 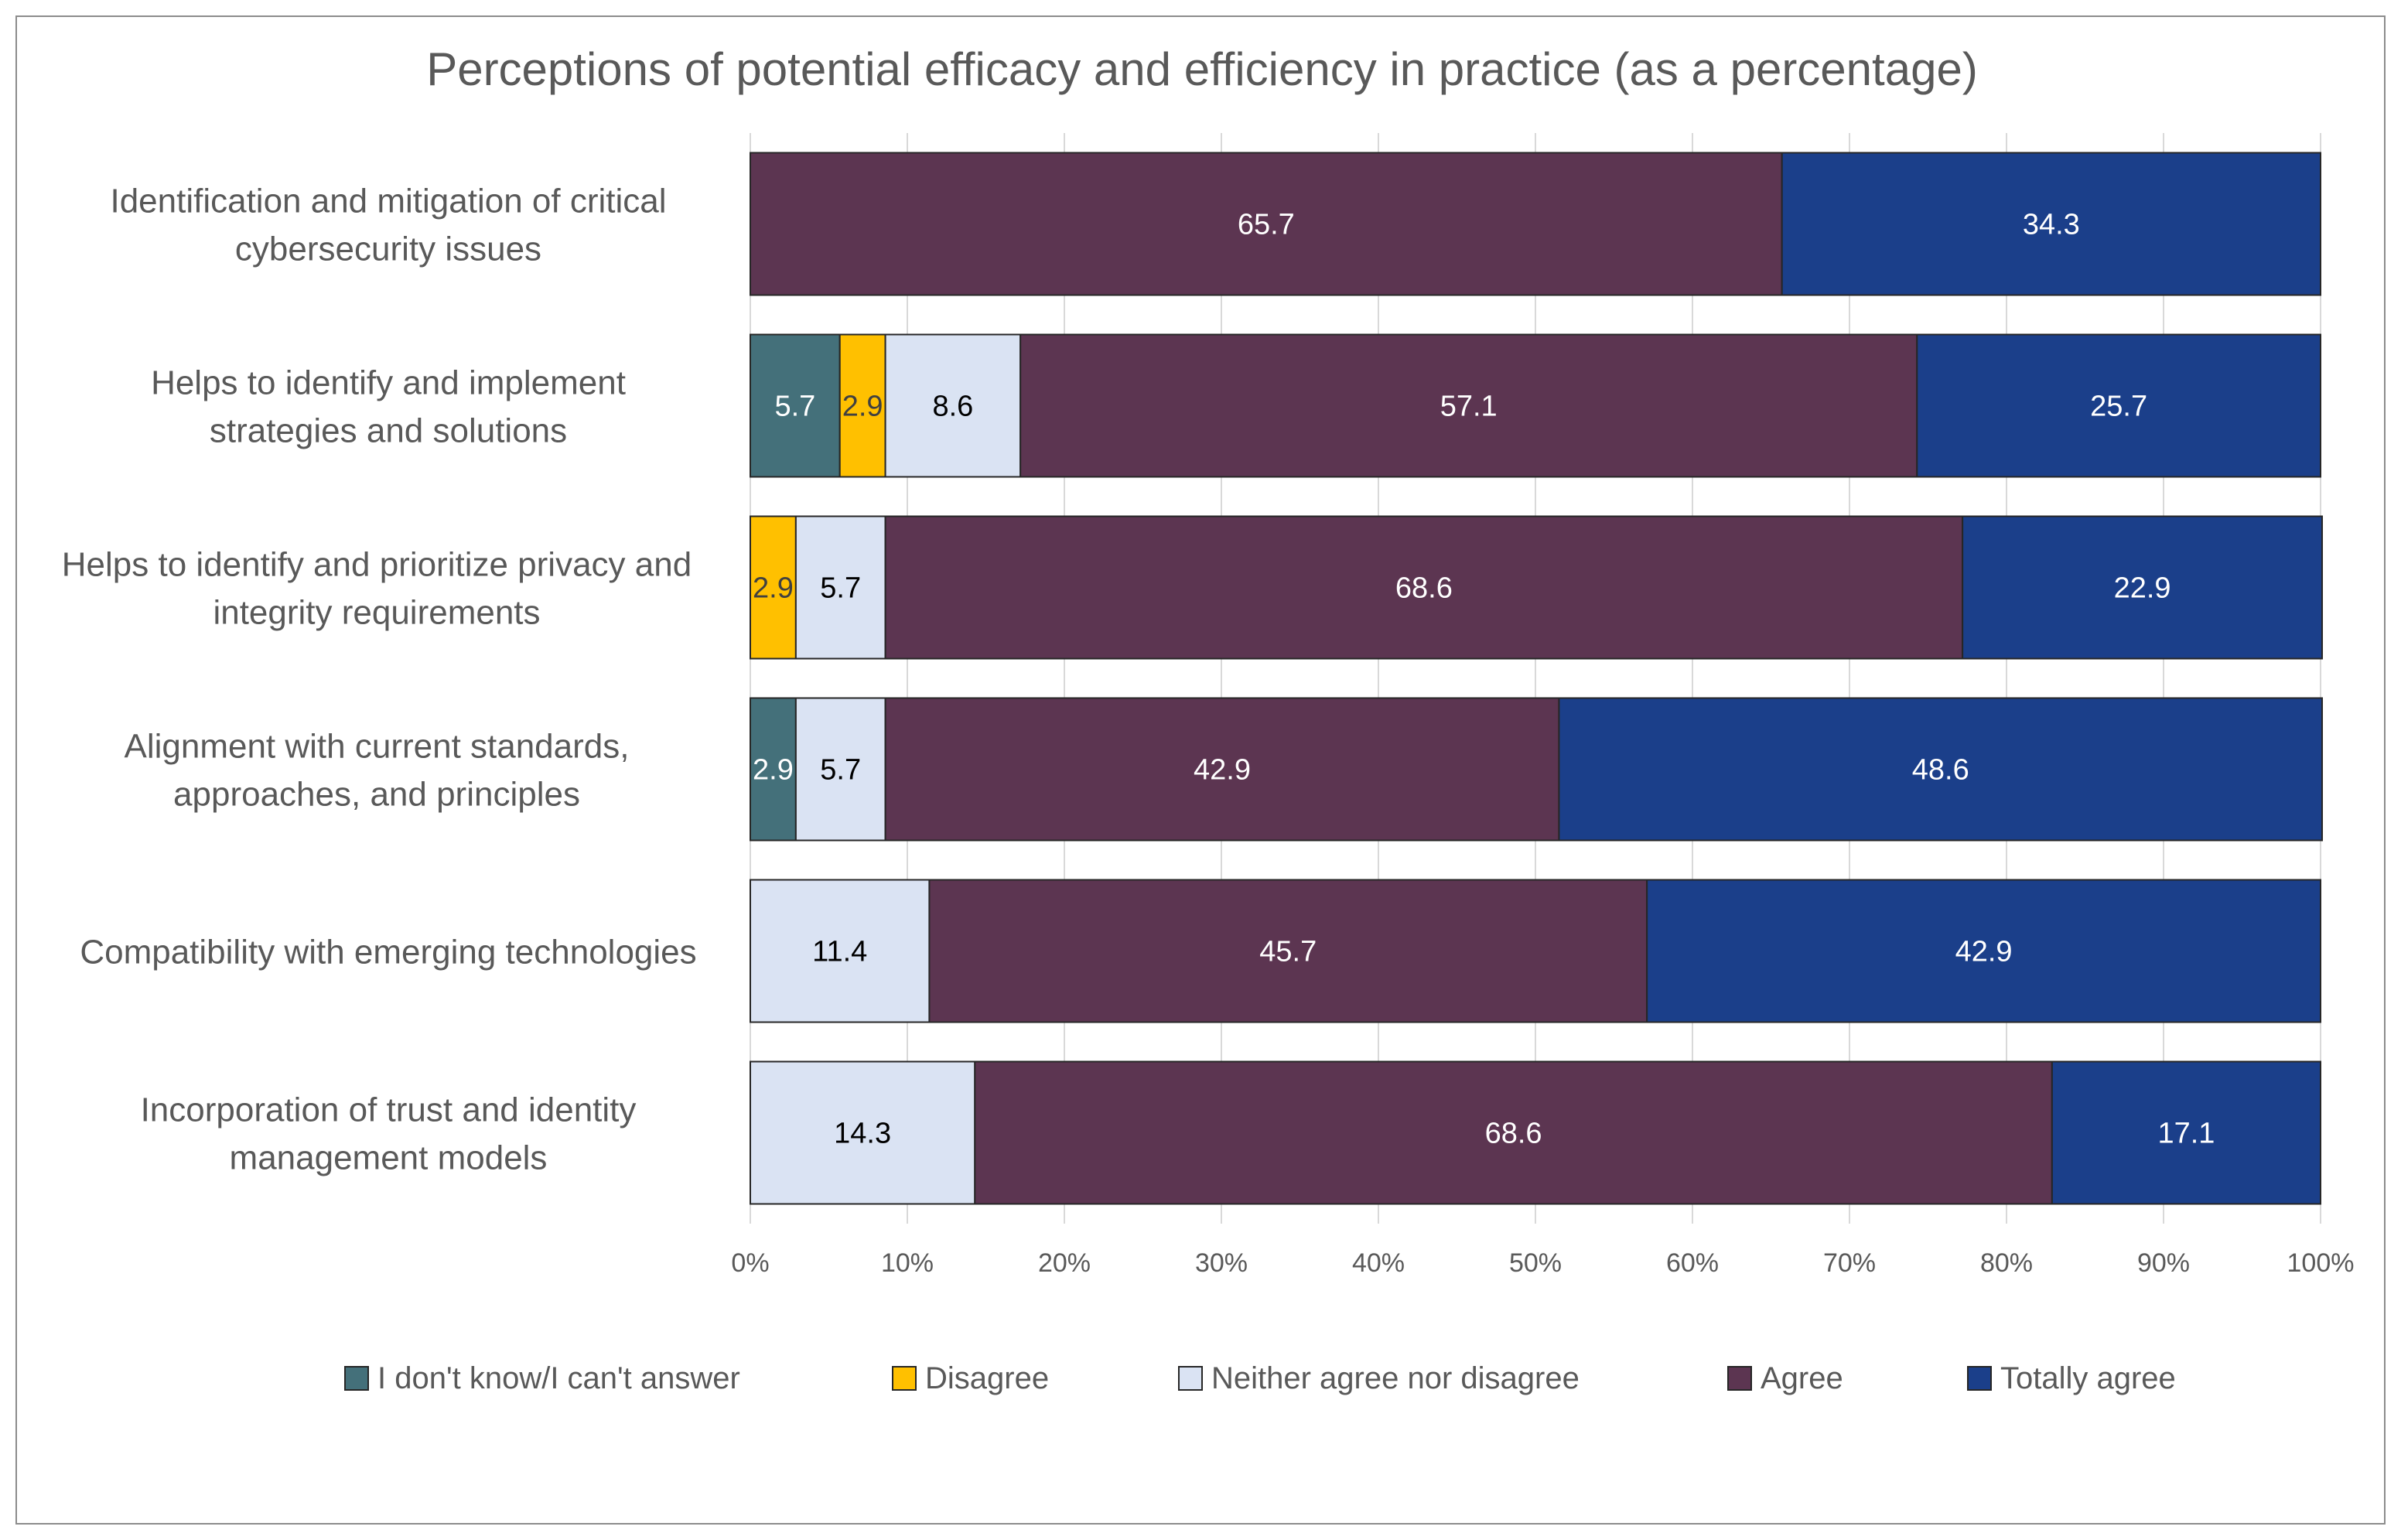 I want to click on x-tick-label: 50%, so click(x=1535, y=1263).